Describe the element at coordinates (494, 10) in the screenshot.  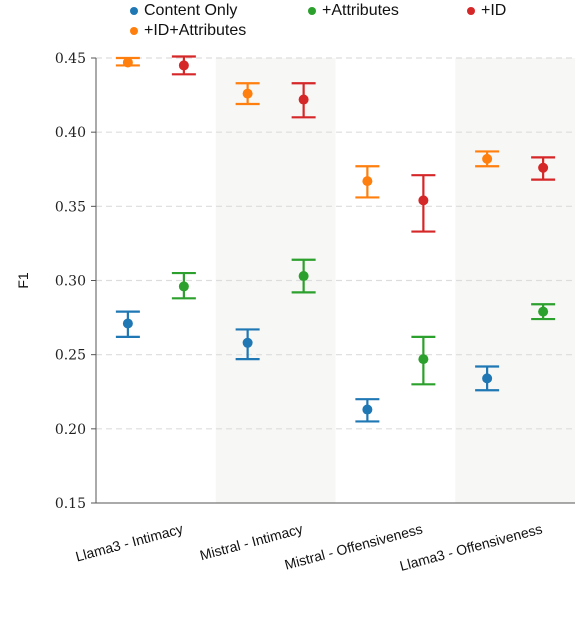
I see `legend-label: +ID` at that location.